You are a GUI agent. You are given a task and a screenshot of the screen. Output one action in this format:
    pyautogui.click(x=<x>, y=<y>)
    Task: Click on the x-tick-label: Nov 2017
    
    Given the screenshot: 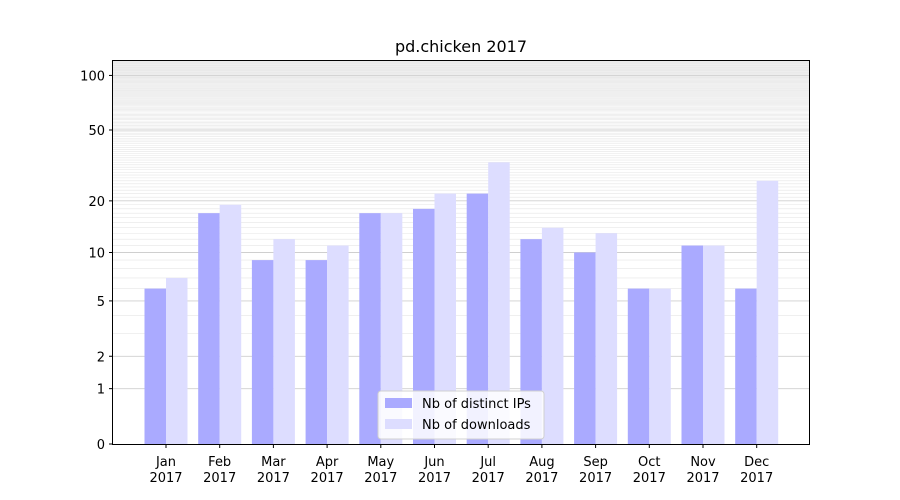 What is the action you would take?
    pyautogui.click(x=702, y=470)
    